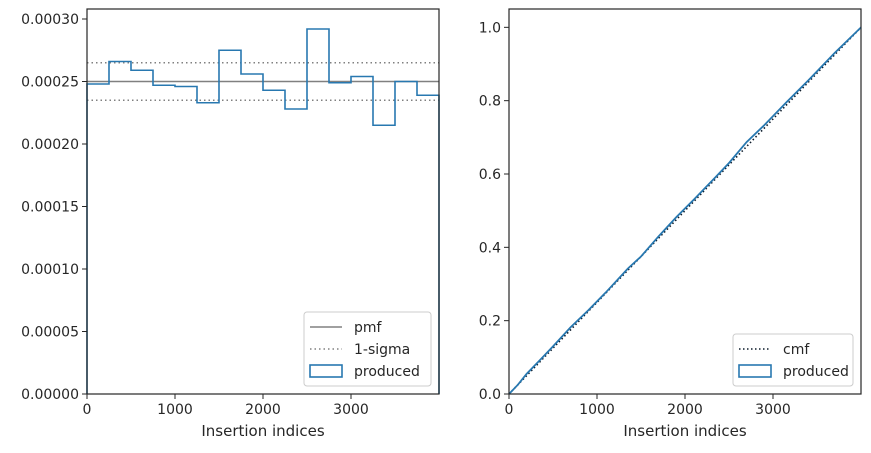 The width and height of the screenshot is (871, 453). I want to click on legend-label: 1-sigma, so click(382, 350).